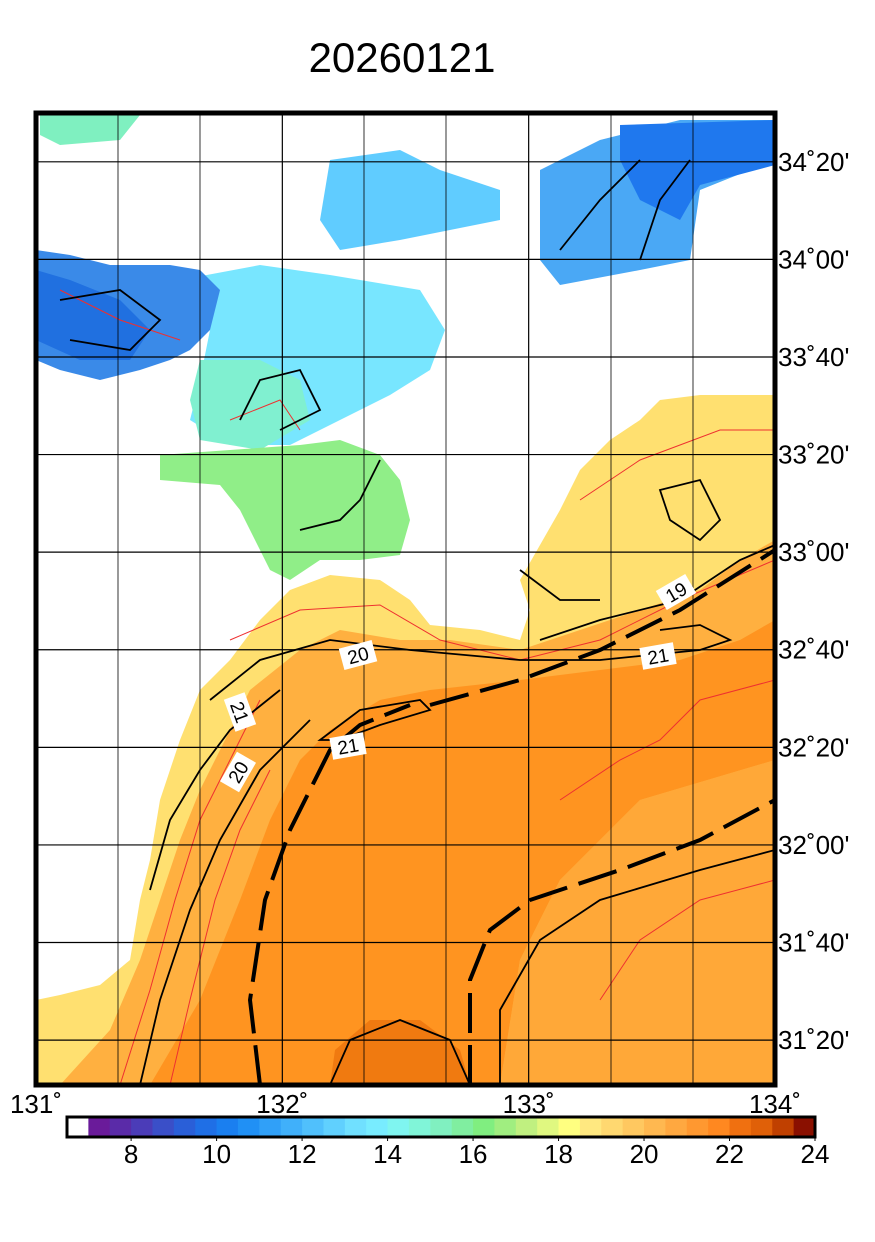 This screenshot has width=875, height=1242. I want to click on lat-label: 34˚00', so click(813, 259).